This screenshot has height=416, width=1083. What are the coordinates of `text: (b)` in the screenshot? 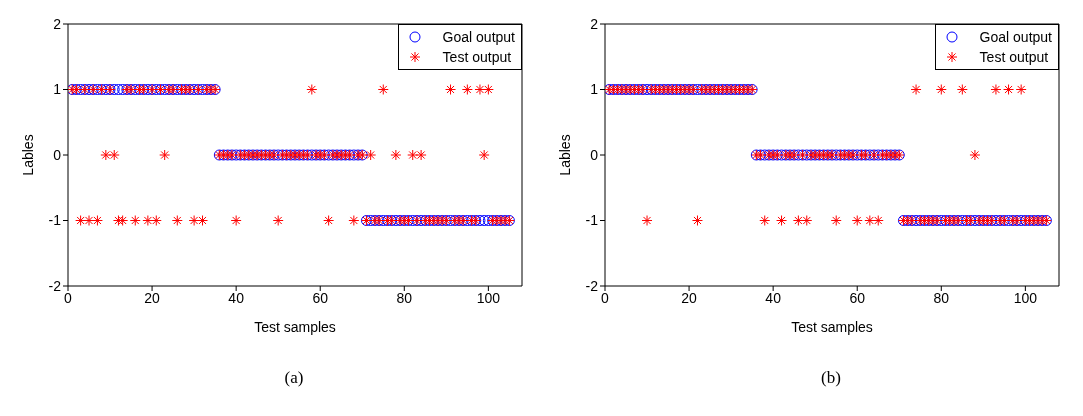 It's located at (831, 378).